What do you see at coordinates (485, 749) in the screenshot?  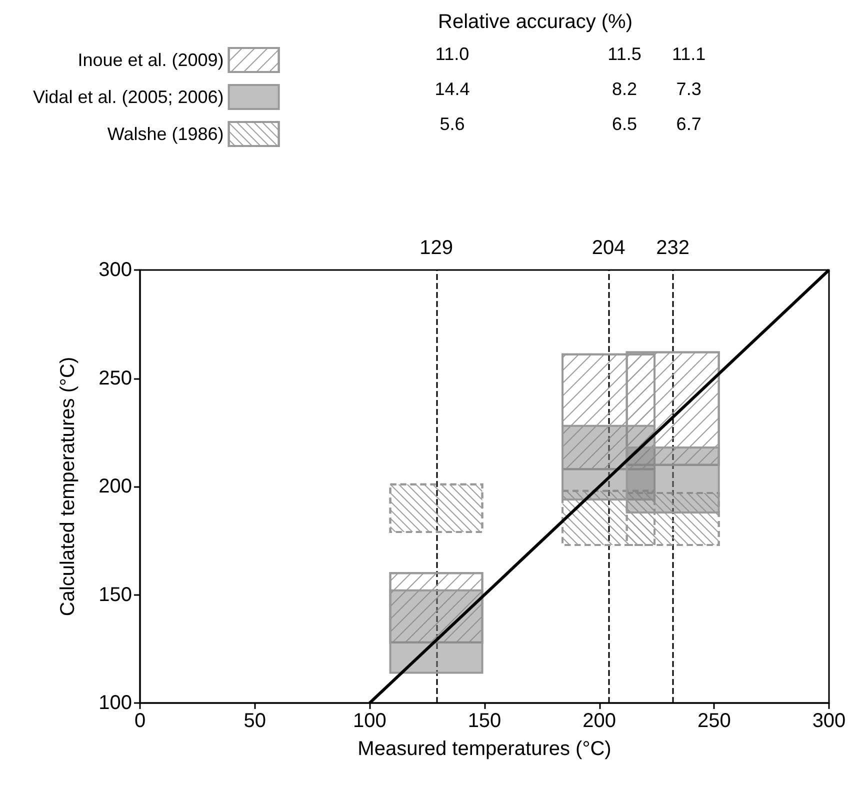 I see `x-axis-title: Measured temperatures (°C)` at bounding box center [485, 749].